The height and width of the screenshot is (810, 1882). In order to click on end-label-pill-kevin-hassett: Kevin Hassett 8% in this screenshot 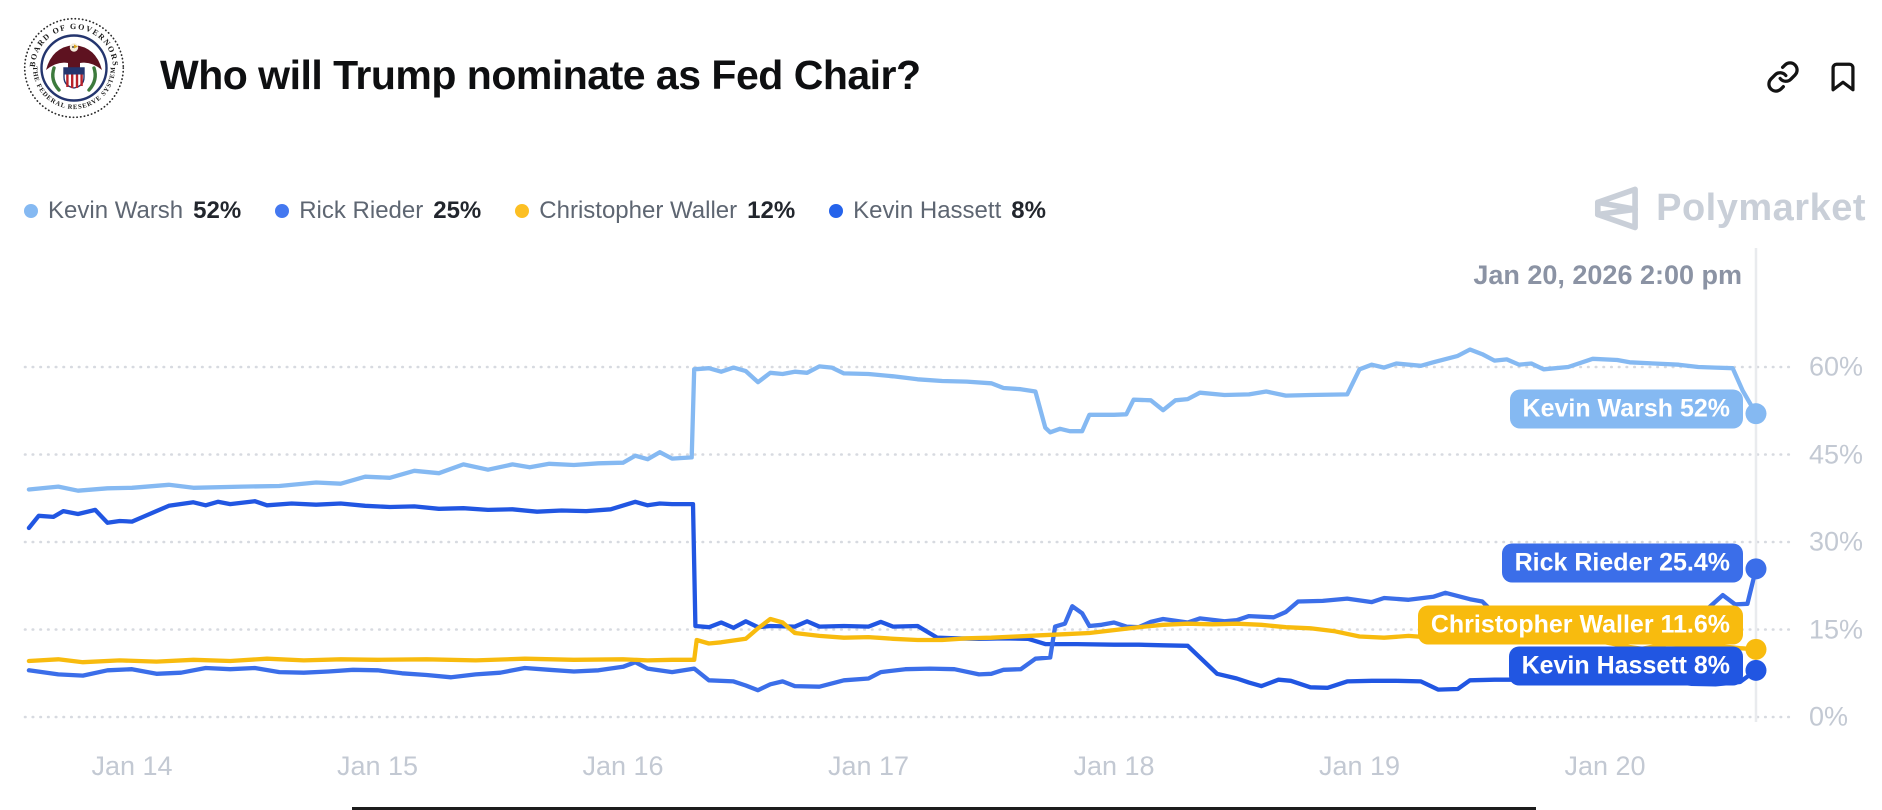, I will do `click(1625, 666)`.